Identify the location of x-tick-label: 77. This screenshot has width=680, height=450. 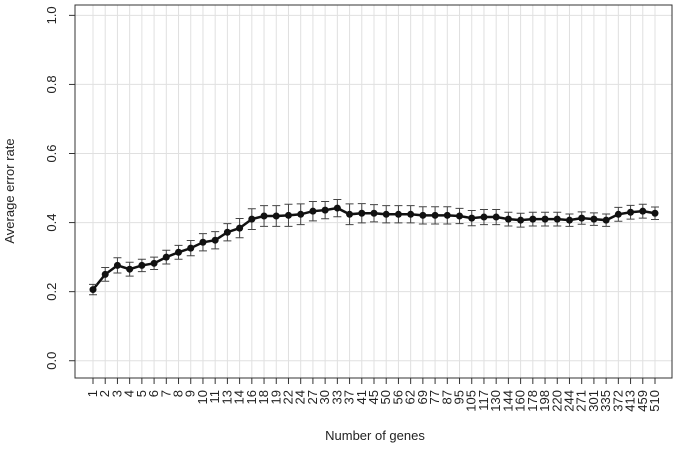
(434, 397).